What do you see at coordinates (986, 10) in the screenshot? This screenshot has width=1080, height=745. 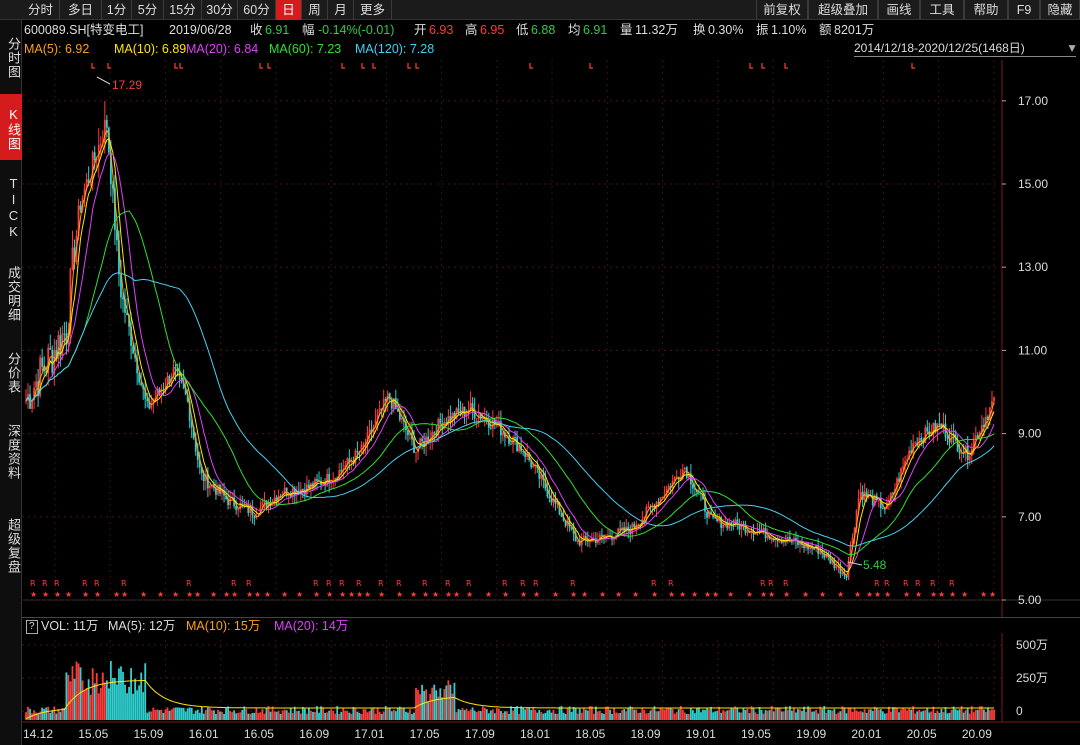 I see `tool-button-4: 帮助` at bounding box center [986, 10].